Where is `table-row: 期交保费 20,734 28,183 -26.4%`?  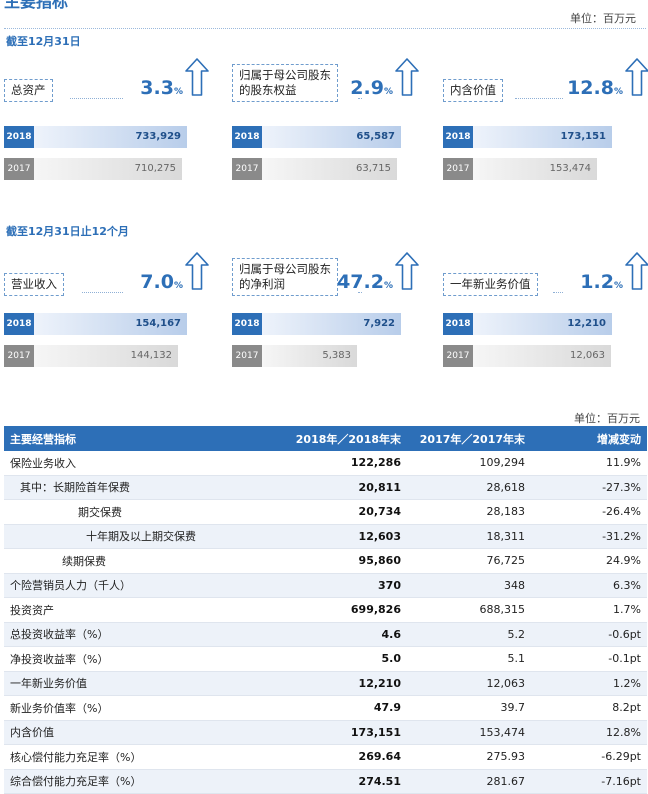 table-row: 期交保费 20,734 28,183 -26.4% is located at coordinates (325, 512).